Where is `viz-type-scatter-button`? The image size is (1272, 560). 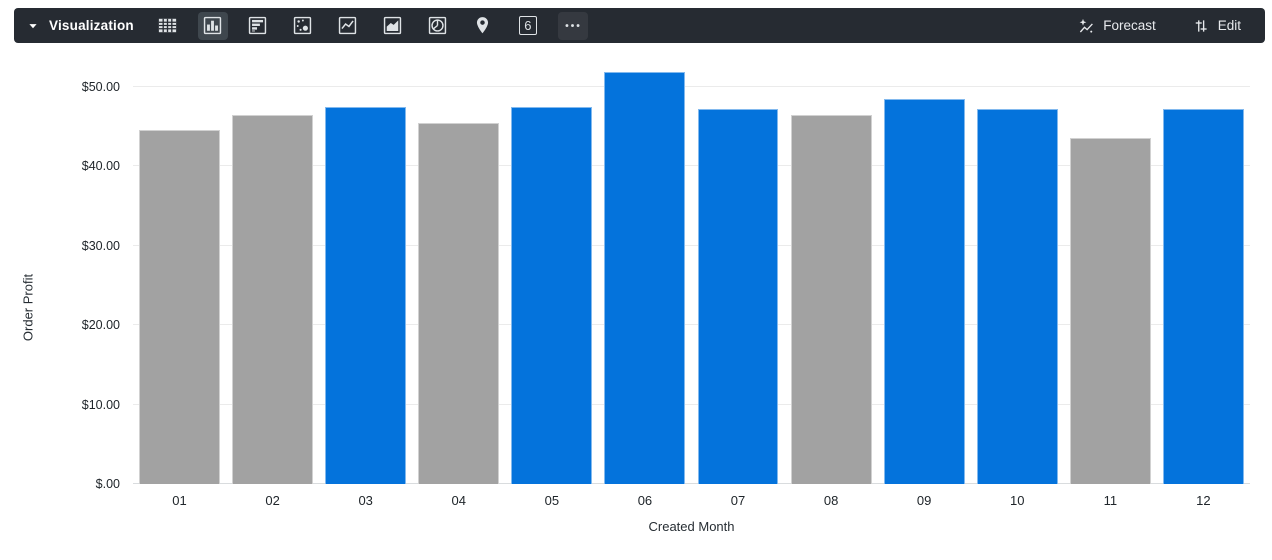
viz-type-scatter-button is located at coordinates (303, 26).